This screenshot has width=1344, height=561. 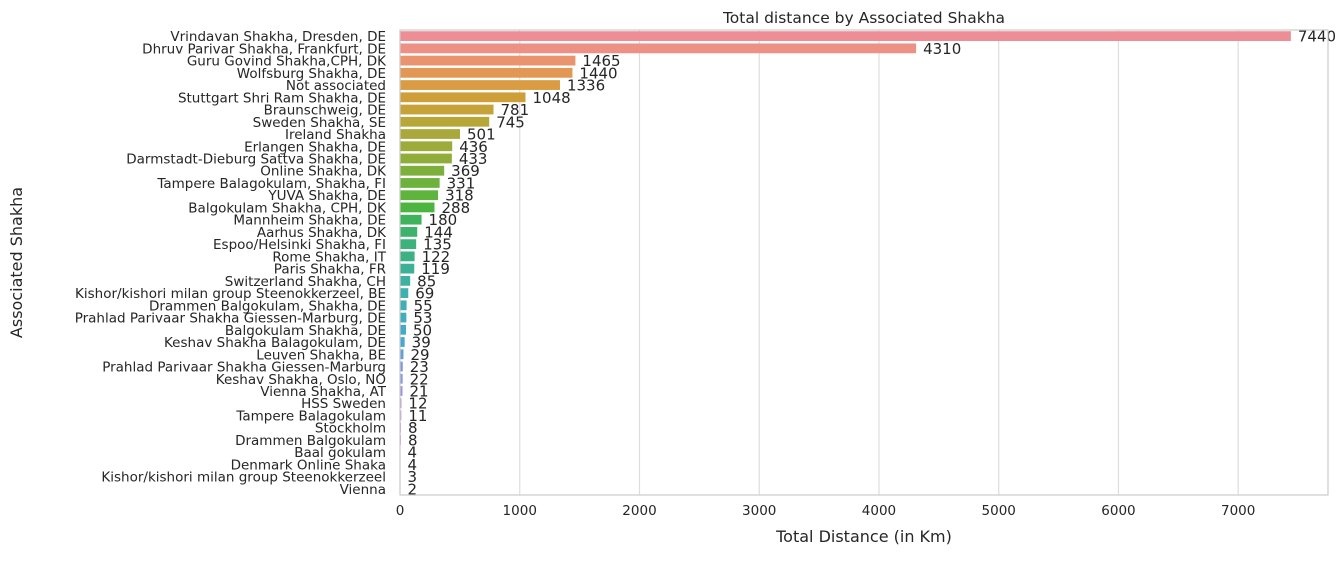 I want to click on x-tick-label: 7000, so click(x=1238, y=511).